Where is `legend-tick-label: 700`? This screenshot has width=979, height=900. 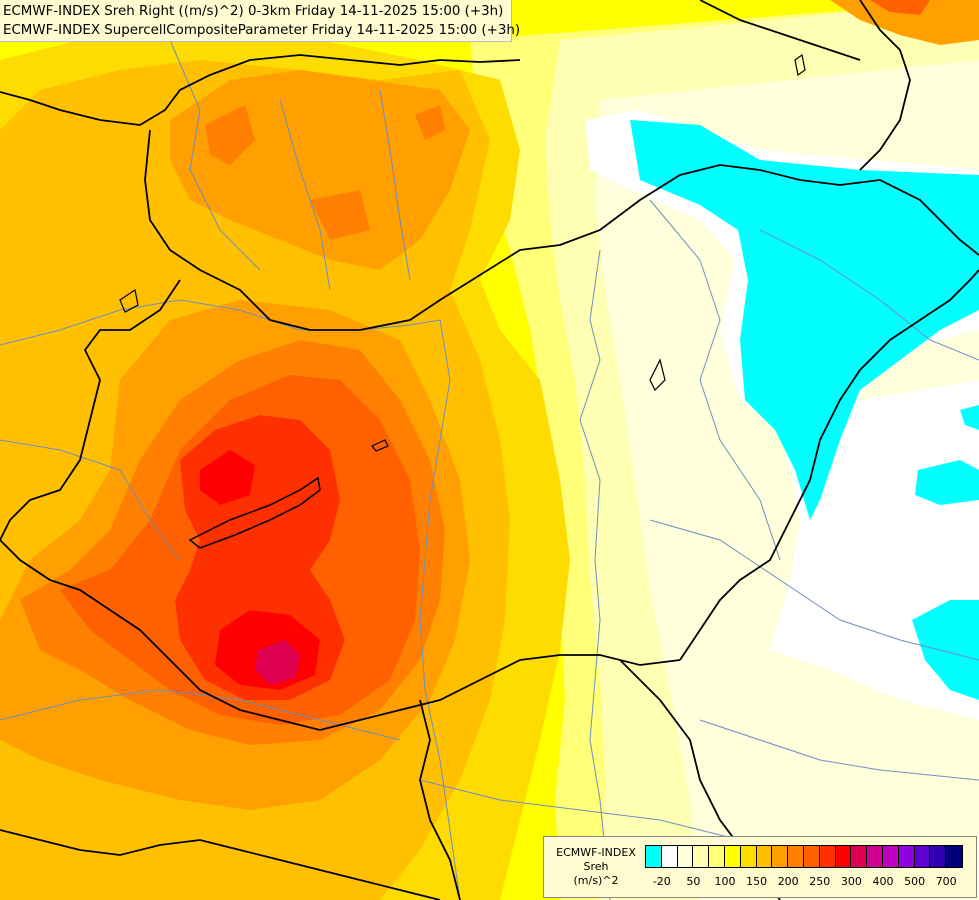 legend-tick-label: 700 is located at coordinates (946, 881).